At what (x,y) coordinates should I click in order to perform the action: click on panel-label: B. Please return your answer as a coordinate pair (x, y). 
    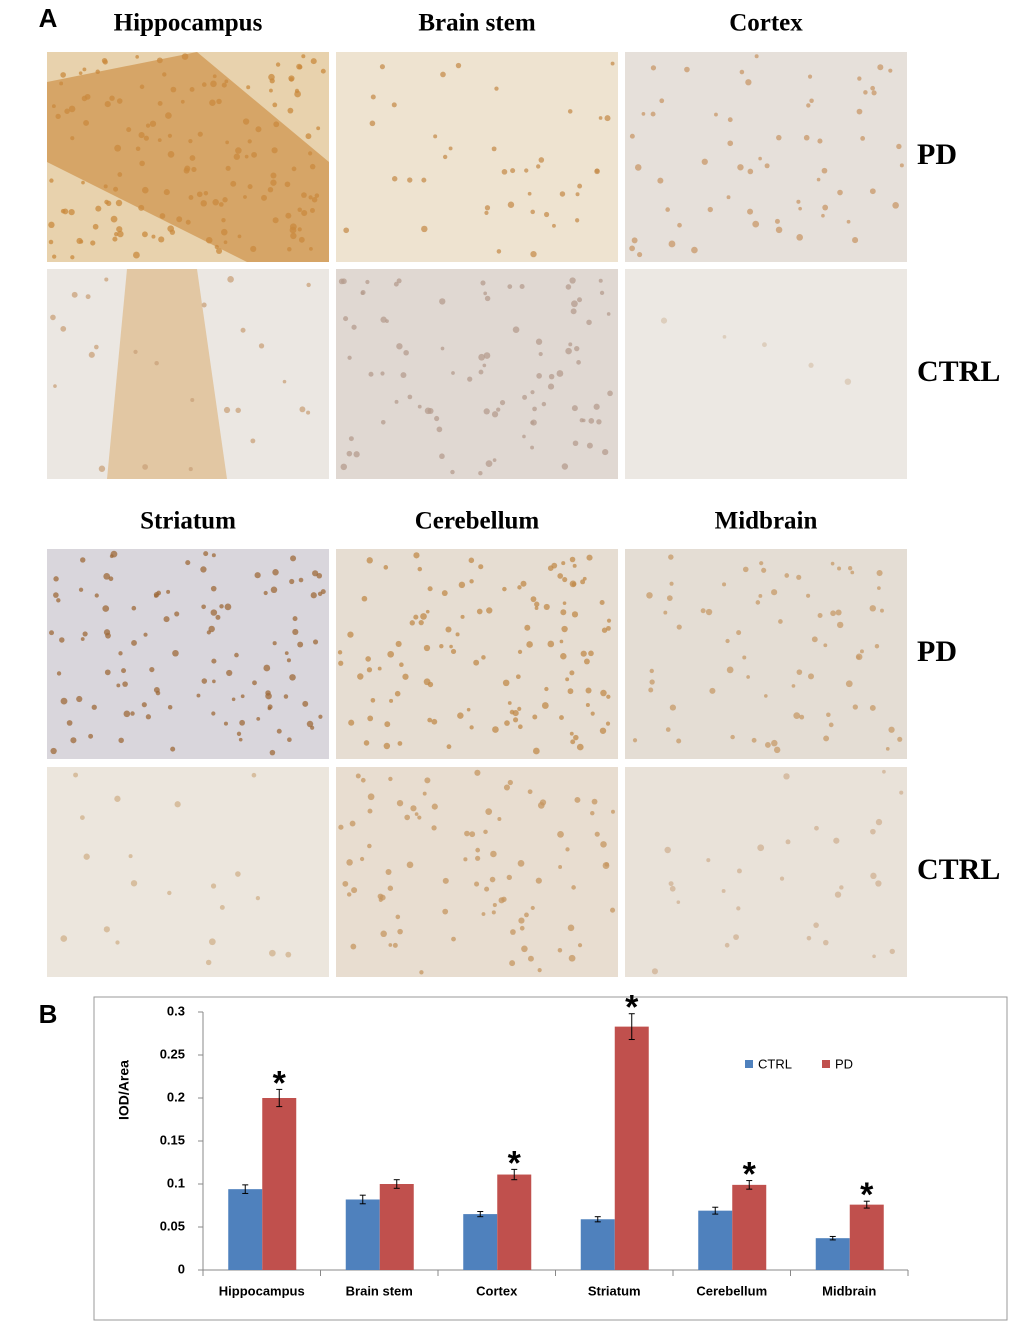
    Looking at the image, I should click on (48, 1014).